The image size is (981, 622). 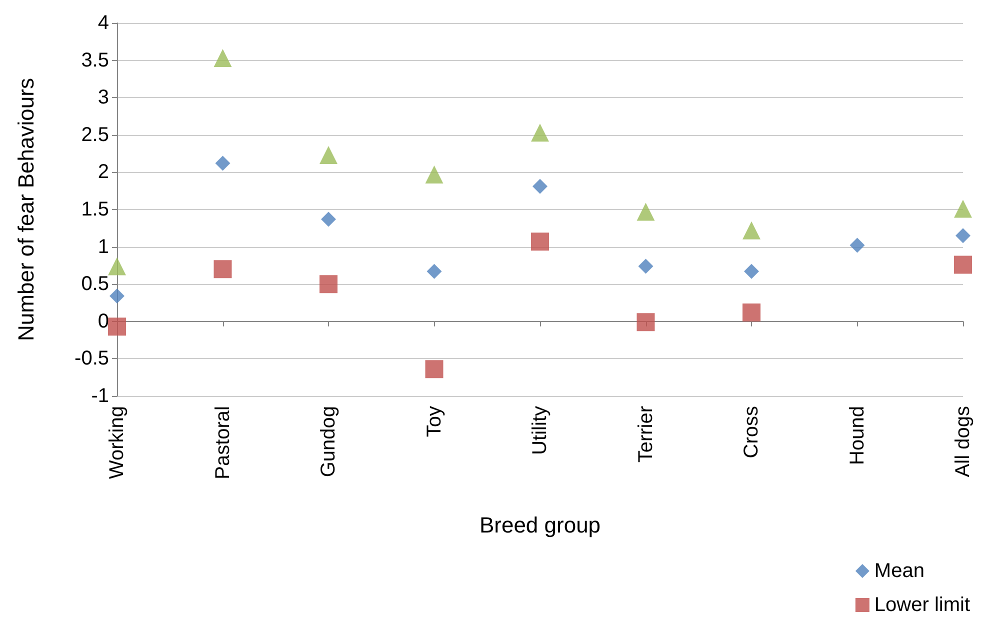 What do you see at coordinates (91, 359) in the screenshot?
I see `y-tick-label: -0.5` at bounding box center [91, 359].